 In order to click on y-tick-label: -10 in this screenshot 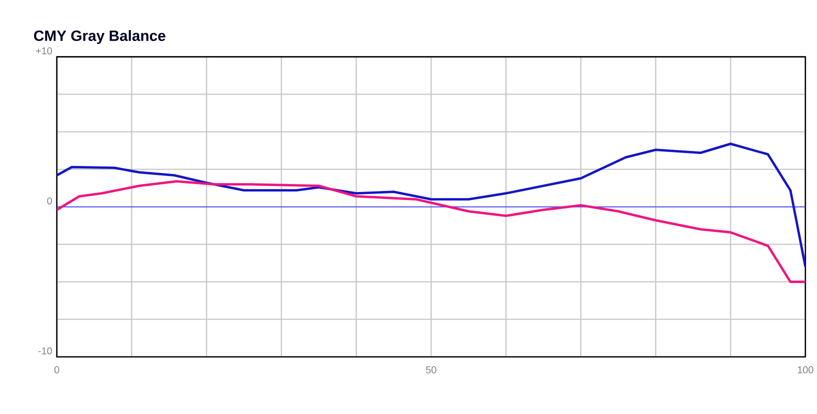, I will do `click(45, 351)`.